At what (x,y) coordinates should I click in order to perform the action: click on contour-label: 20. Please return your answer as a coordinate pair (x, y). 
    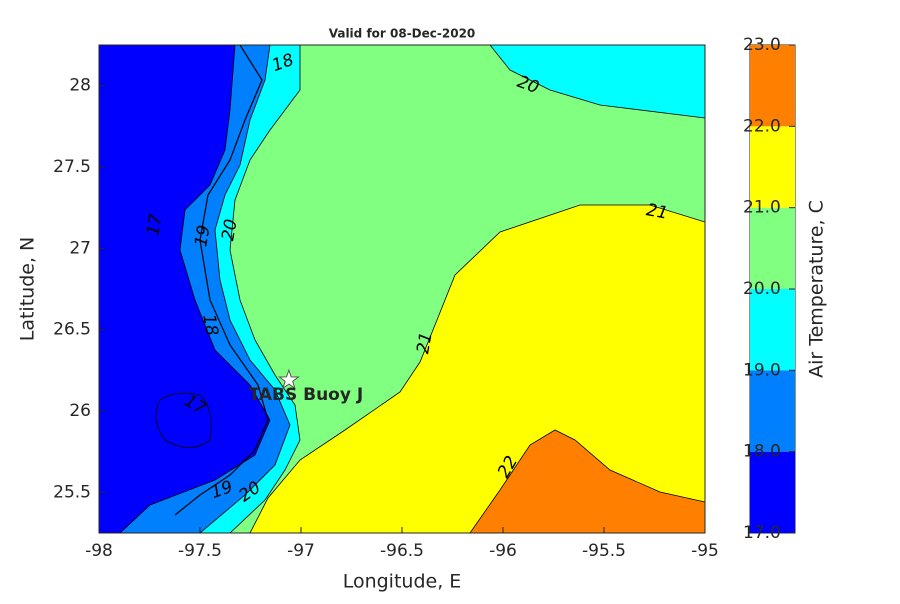
    Looking at the image, I should click on (229, 230).